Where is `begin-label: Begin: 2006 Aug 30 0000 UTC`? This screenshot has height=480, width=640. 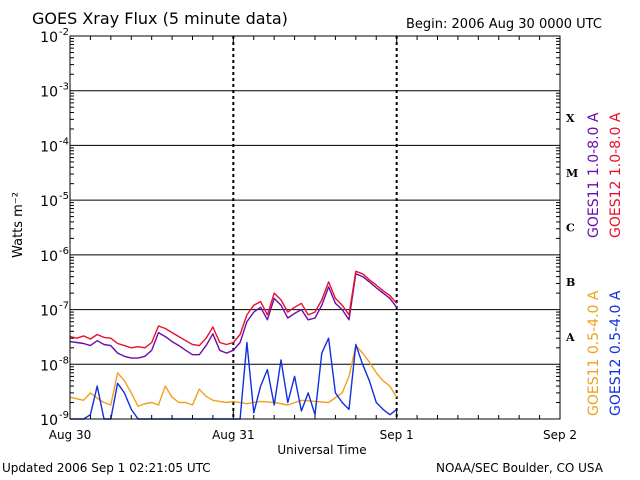 begin-label: Begin: 2006 Aug 30 0000 UTC is located at coordinates (504, 24).